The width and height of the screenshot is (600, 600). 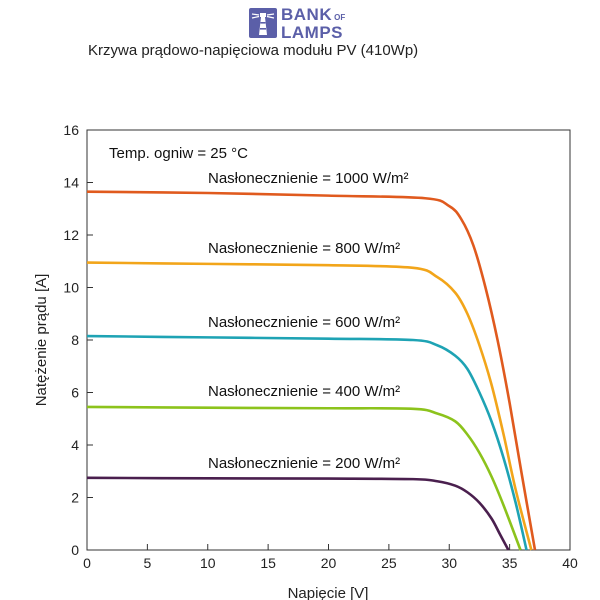 I want to click on series-label-2: Nasłonecznienie = 600 W/m², so click(x=304, y=322).